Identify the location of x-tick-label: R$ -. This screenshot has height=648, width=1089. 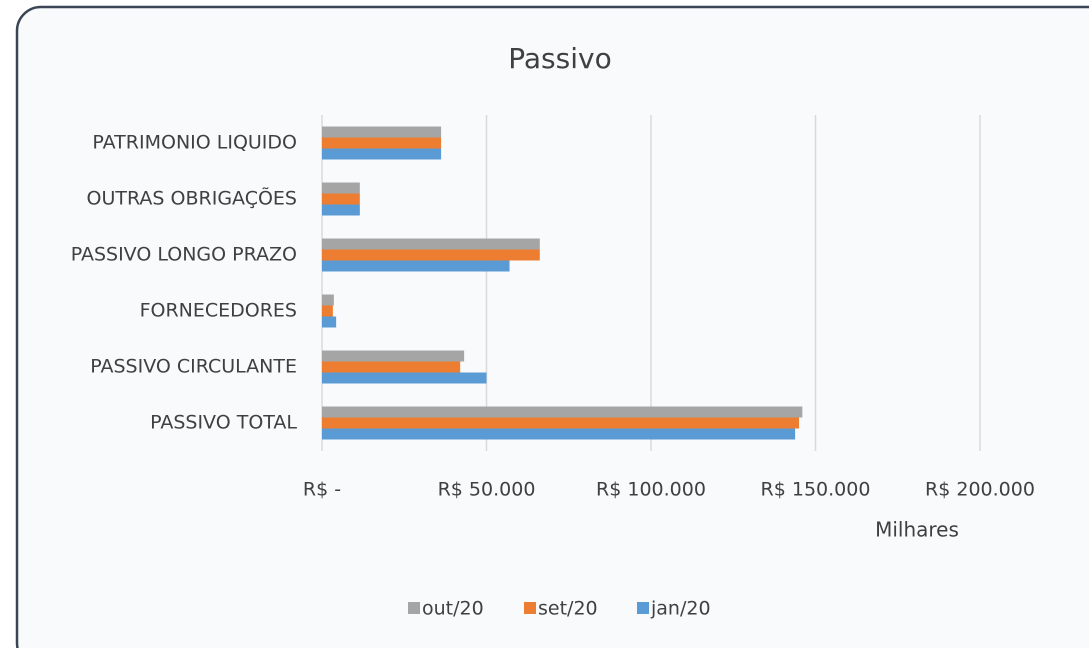
(322, 490).